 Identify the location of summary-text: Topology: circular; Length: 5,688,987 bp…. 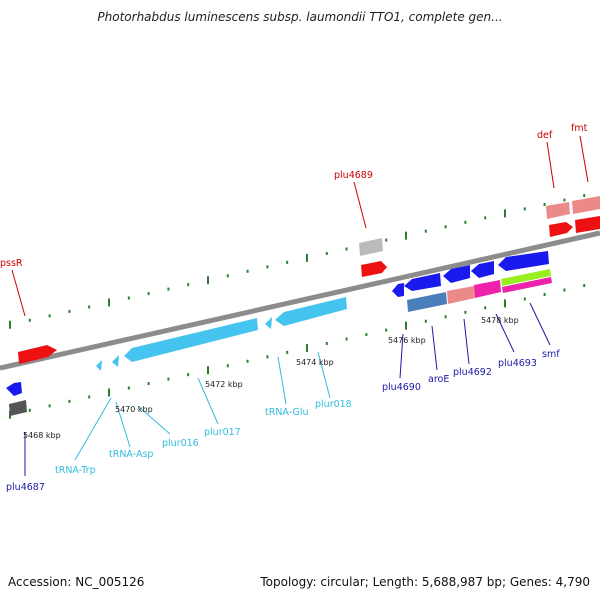
(425, 582).